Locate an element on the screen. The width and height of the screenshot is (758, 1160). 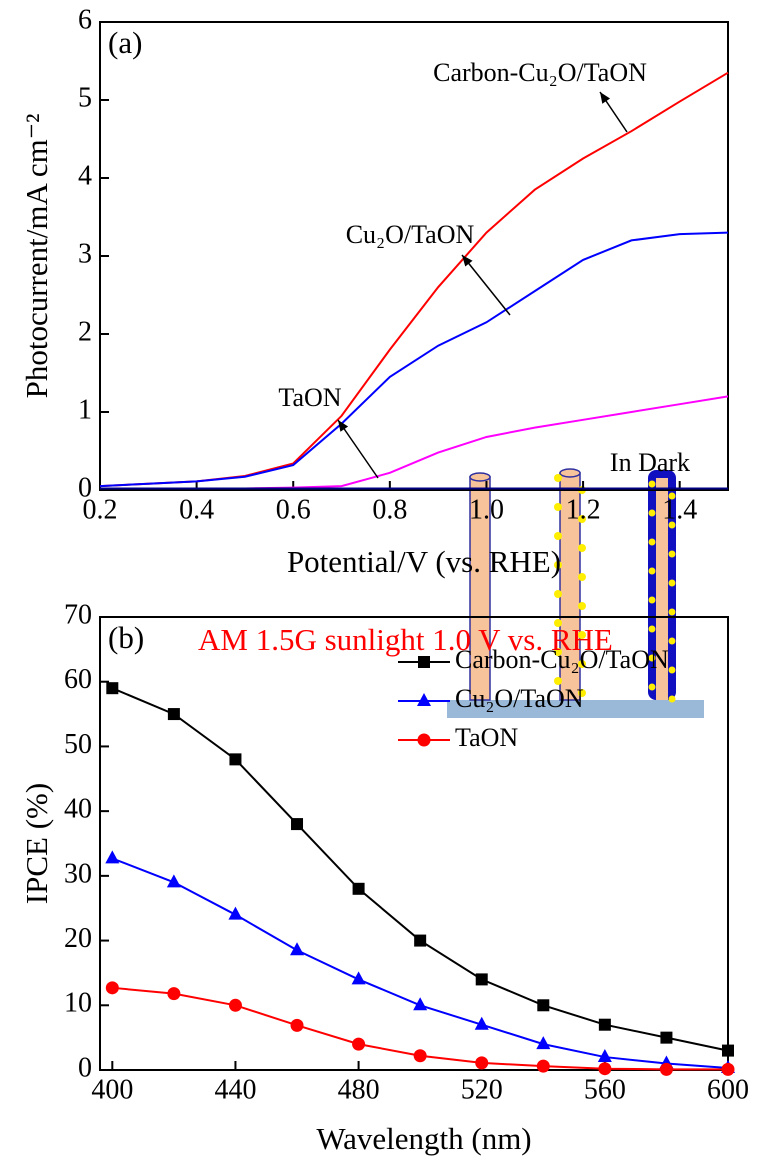
legend-label: TaON is located at coordinates (486, 737).